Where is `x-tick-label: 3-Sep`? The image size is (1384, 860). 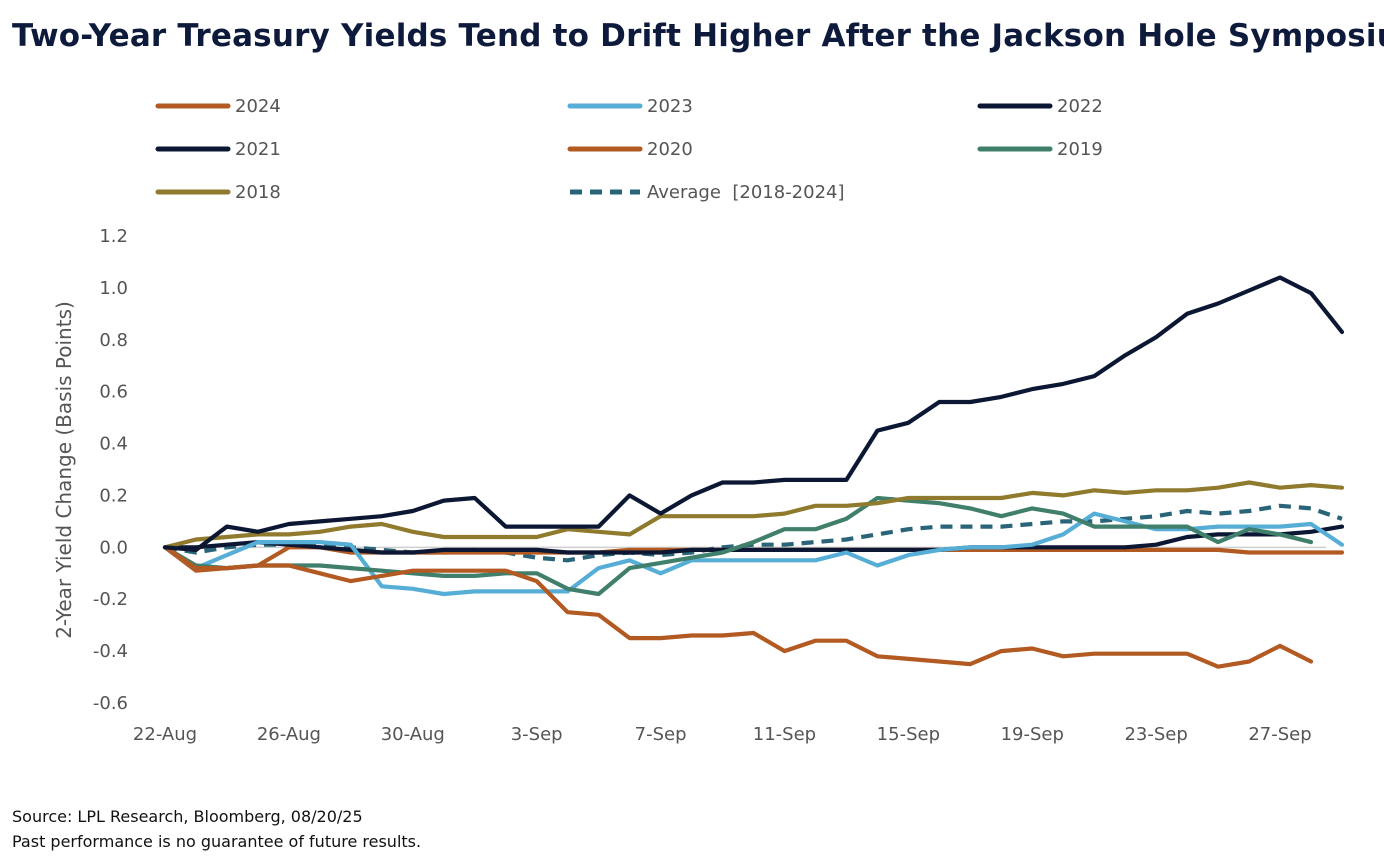
x-tick-label: 3-Sep is located at coordinates (537, 734).